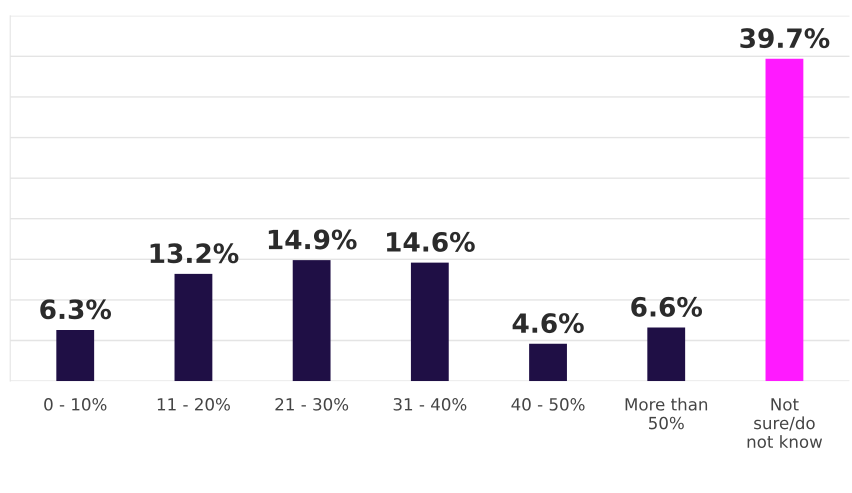 The image size is (852, 493). I want to click on data-label: 39.7%, so click(785, 38).